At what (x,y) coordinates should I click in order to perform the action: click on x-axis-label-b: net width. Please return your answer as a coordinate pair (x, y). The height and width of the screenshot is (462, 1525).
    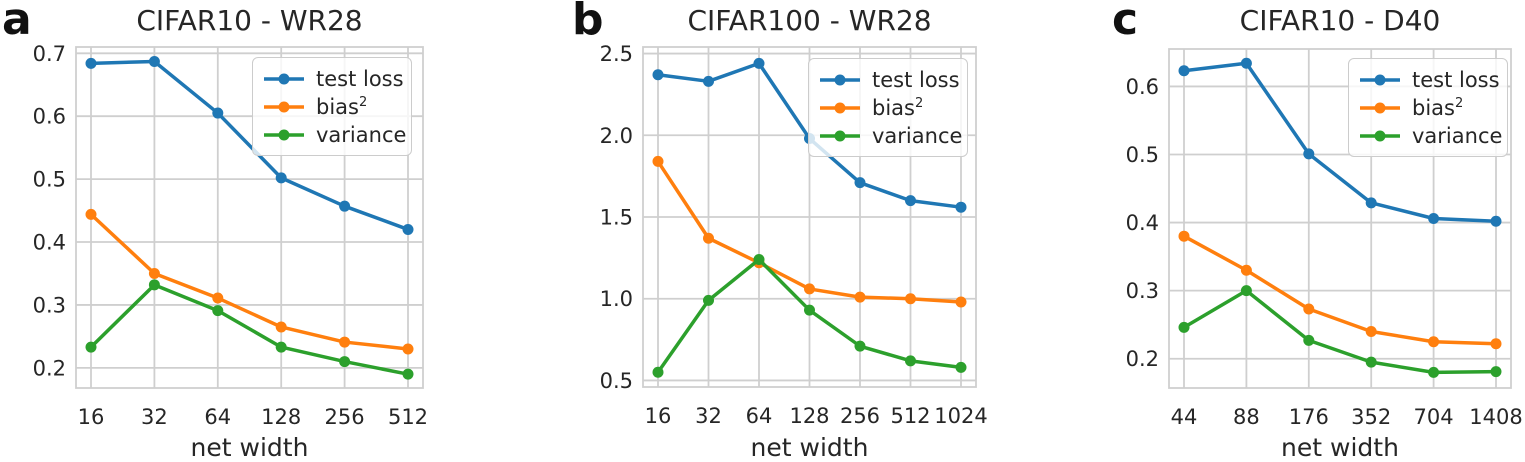
    Looking at the image, I should click on (809, 447).